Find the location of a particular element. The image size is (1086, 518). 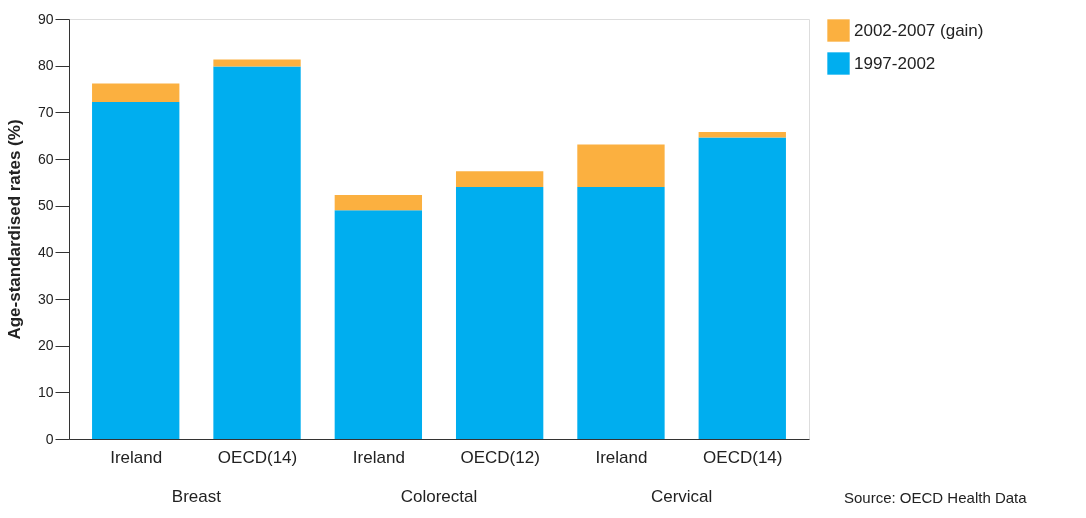

y-tick-label: 70 is located at coordinates (45, 111).